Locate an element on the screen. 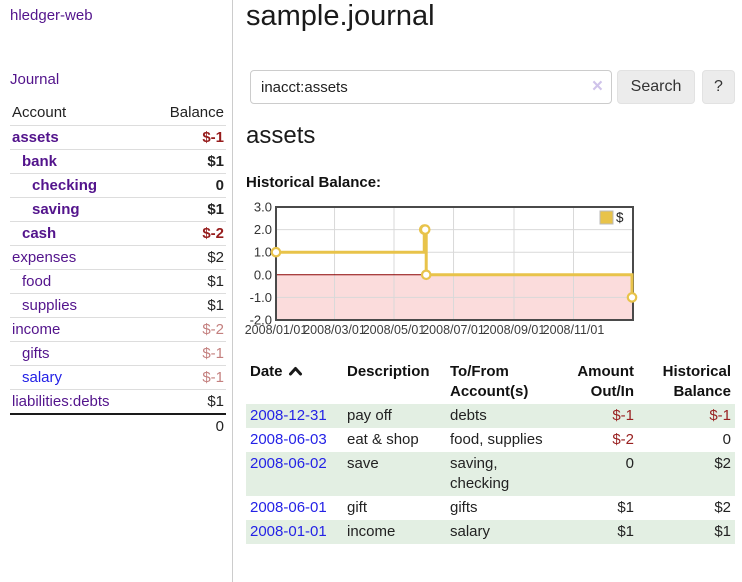 The width and height of the screenshot is (742, 582). transaction-accounts: gifts is located at coordinates (464, 507).